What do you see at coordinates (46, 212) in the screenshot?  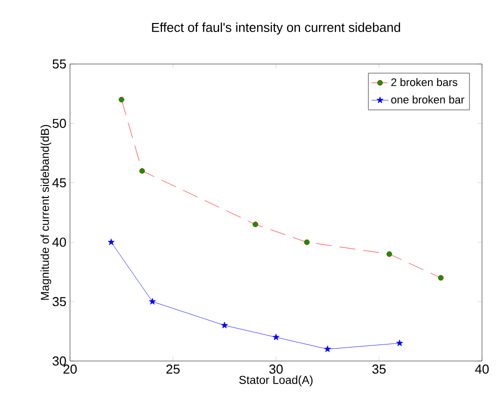 I see `y-axis-title: Magnitude of current sideband(dB)` at bounding box center [46, 212].